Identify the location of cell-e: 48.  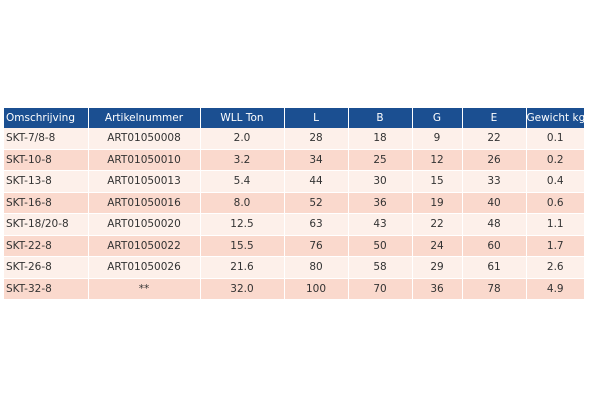
(493, 224).